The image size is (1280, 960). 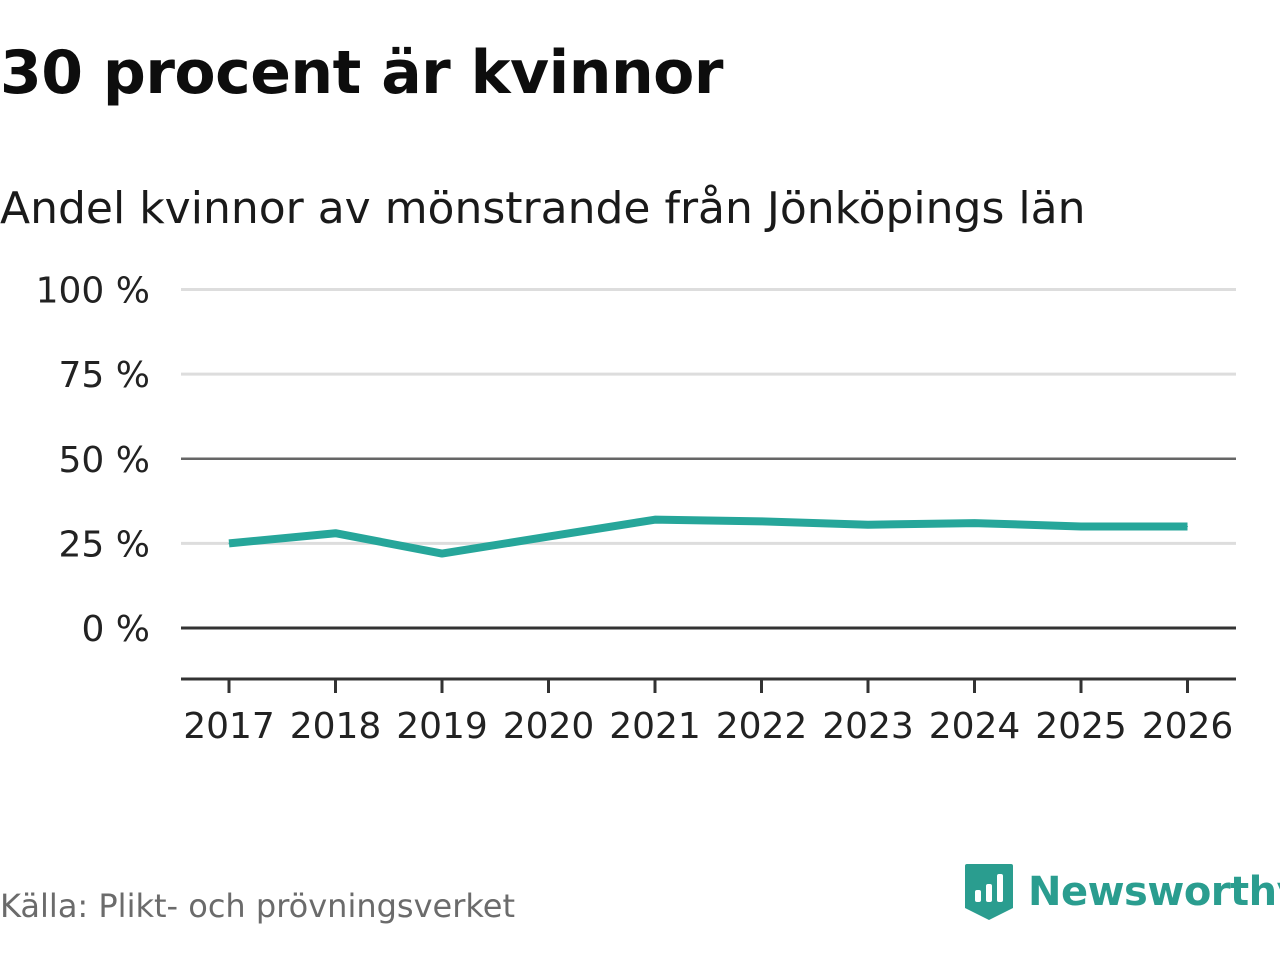 I want to click on series-line, so click(x=708, y=536).